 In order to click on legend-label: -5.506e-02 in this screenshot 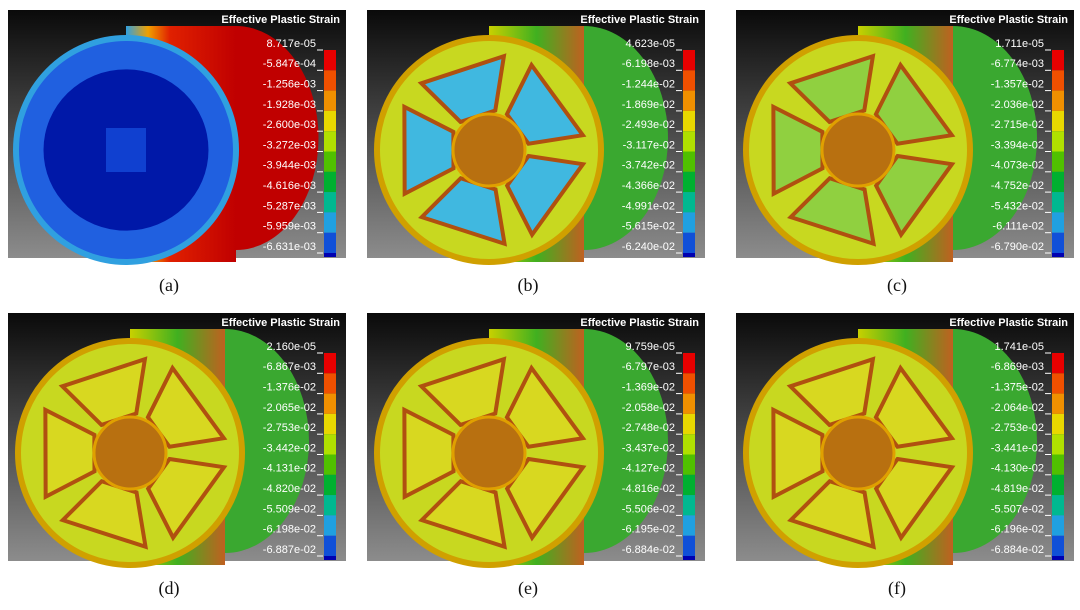, I will do `click(648, 509)`.